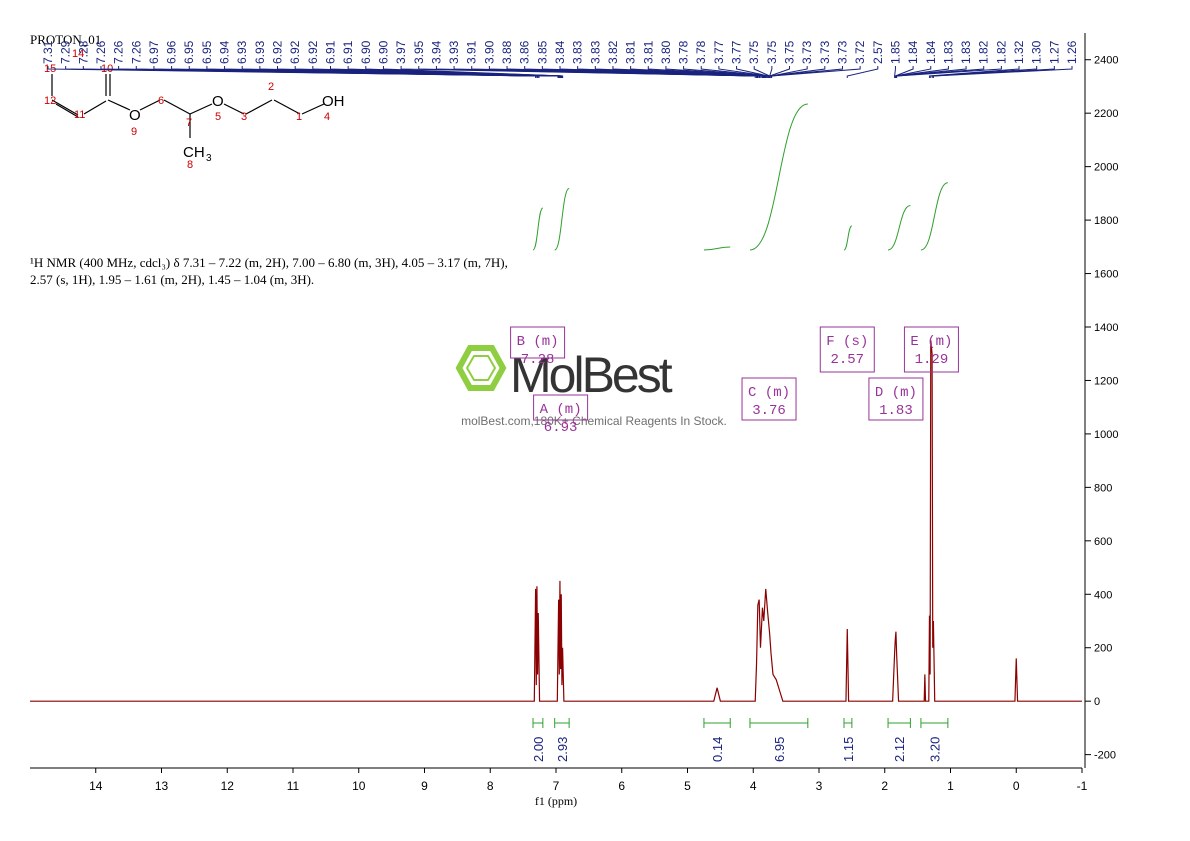 This screenshot has height=841, width=1190. I want to click on peak-label: 3.75, so click(790, 52).